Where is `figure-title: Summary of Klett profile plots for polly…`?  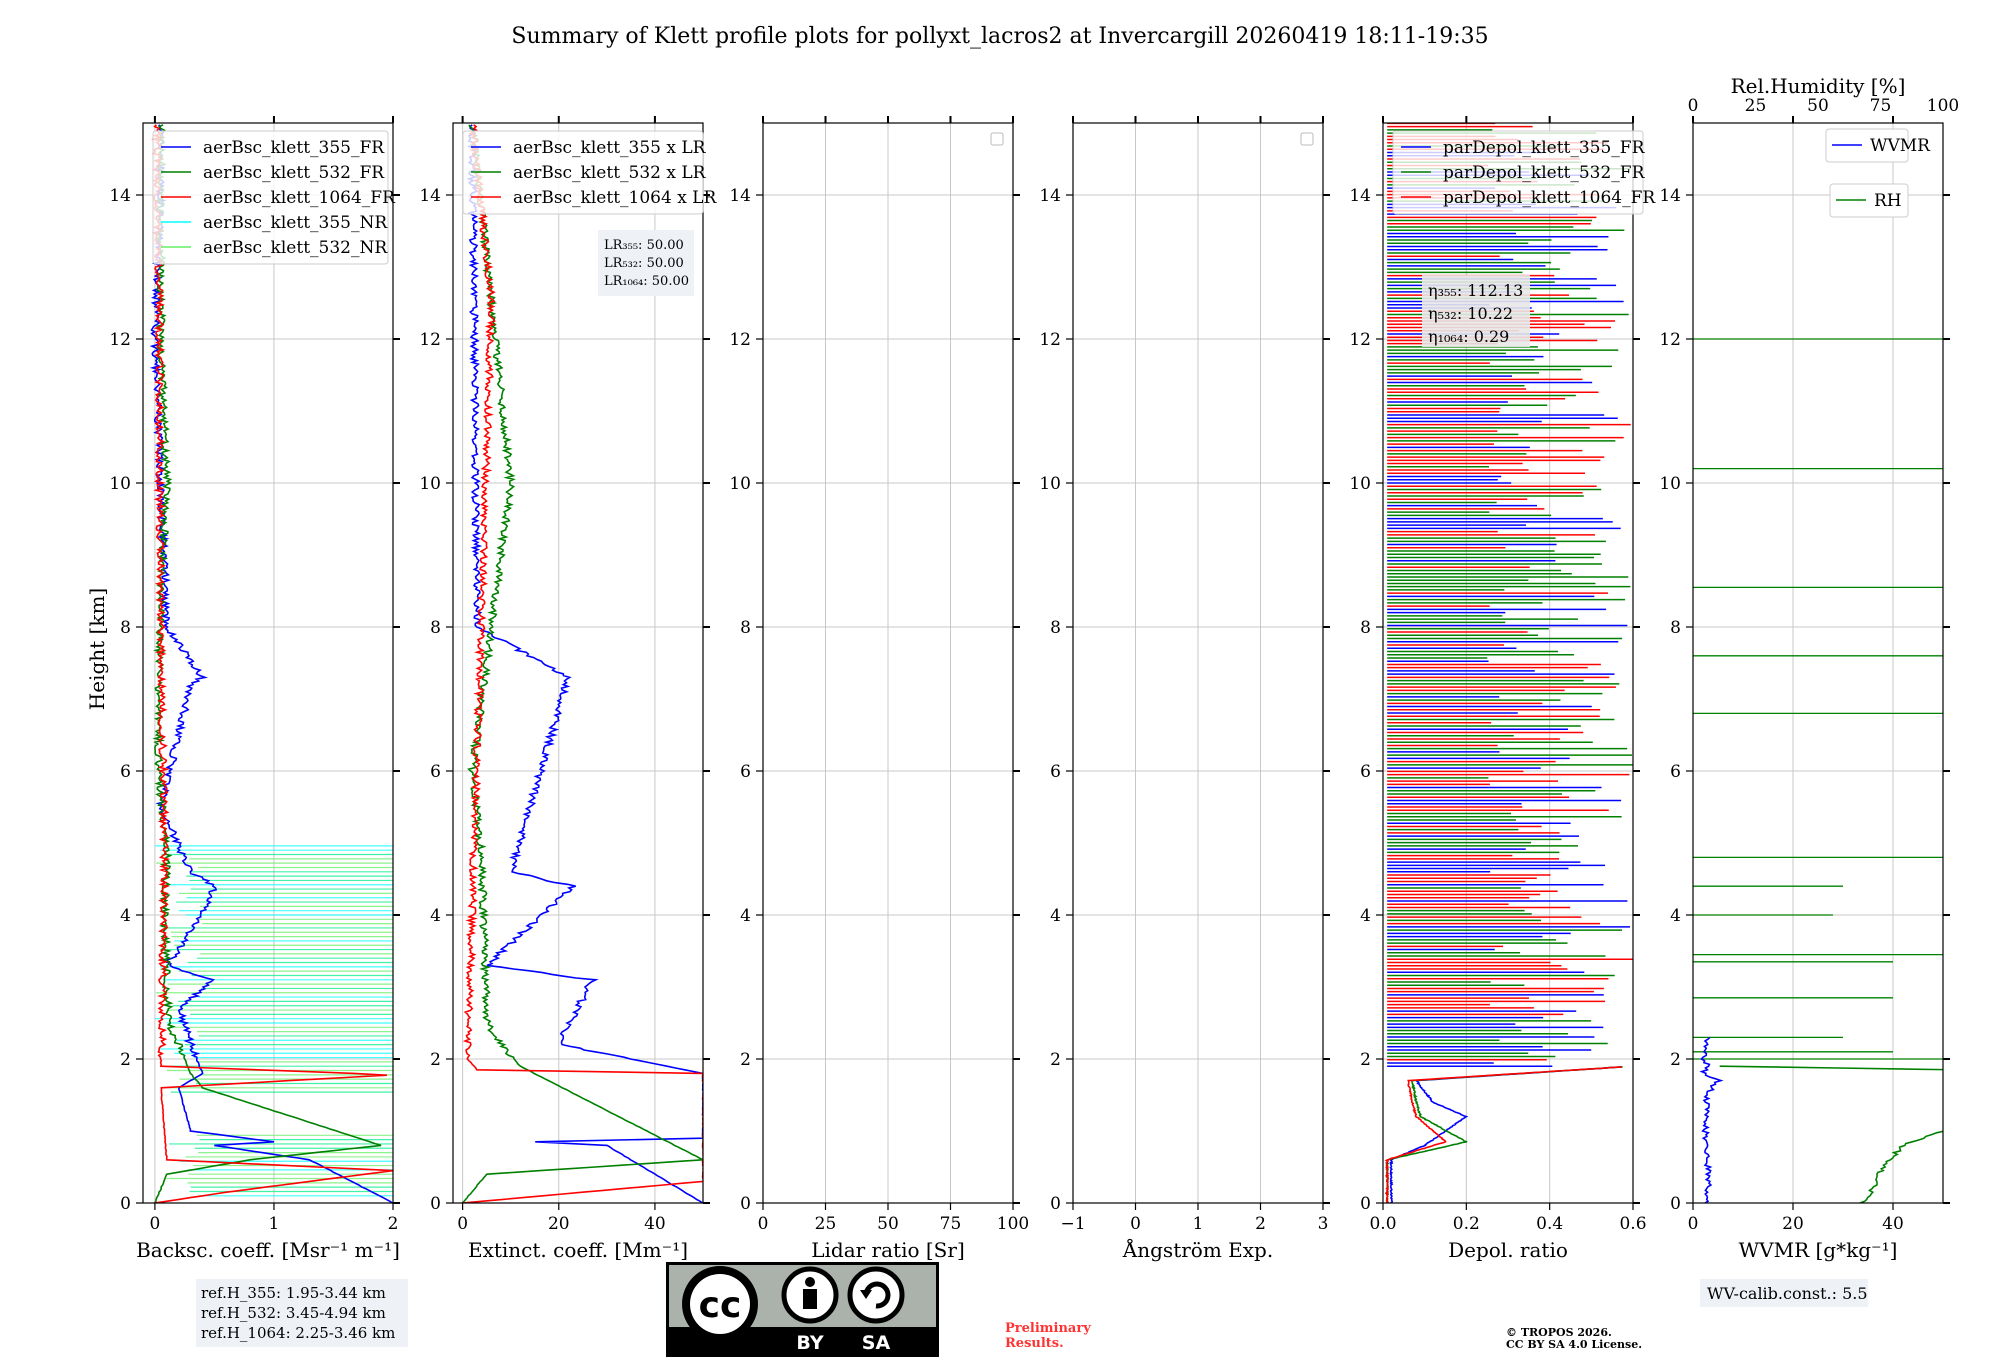 figure-title: Summary of Klett profile plots for polly… is located at coordinates (999, 36).